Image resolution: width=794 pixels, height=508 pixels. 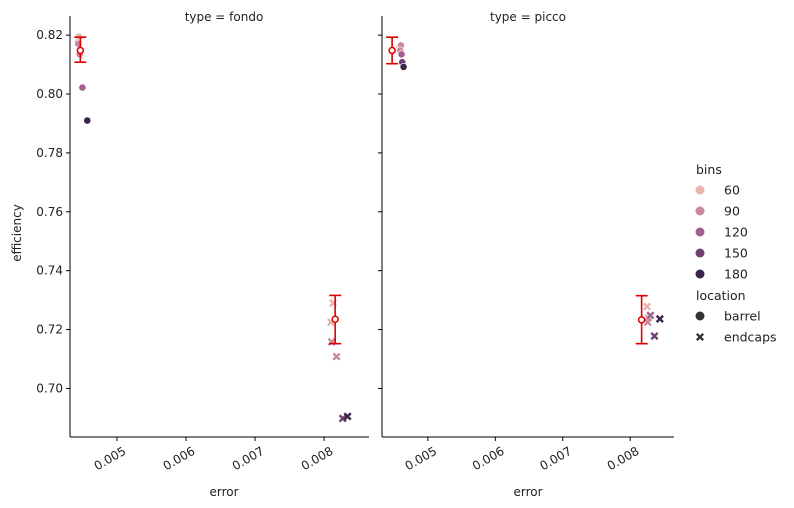 What do you see at coordinates (700, 337) in the screenshot?
I see `legend-marker-endcaps` at bounding box center [700, 337].